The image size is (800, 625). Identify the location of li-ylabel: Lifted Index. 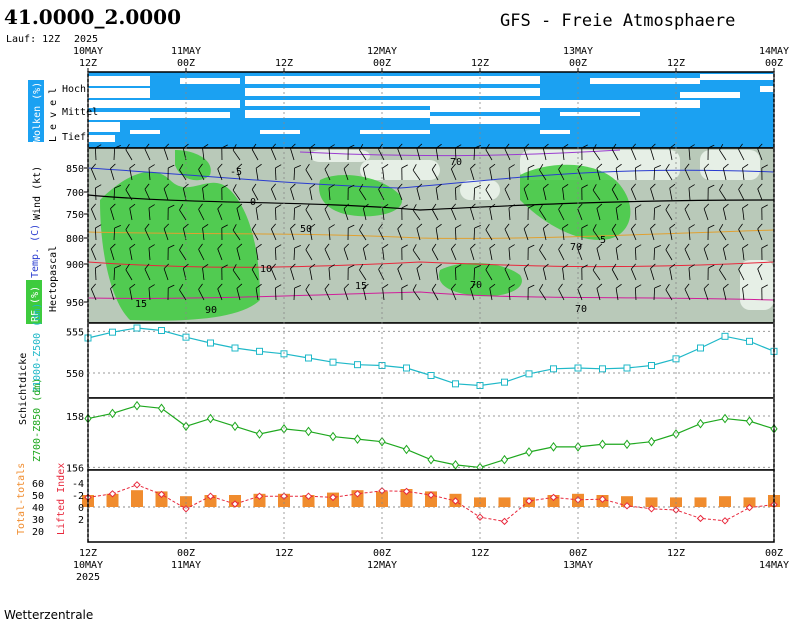
(61, 499).